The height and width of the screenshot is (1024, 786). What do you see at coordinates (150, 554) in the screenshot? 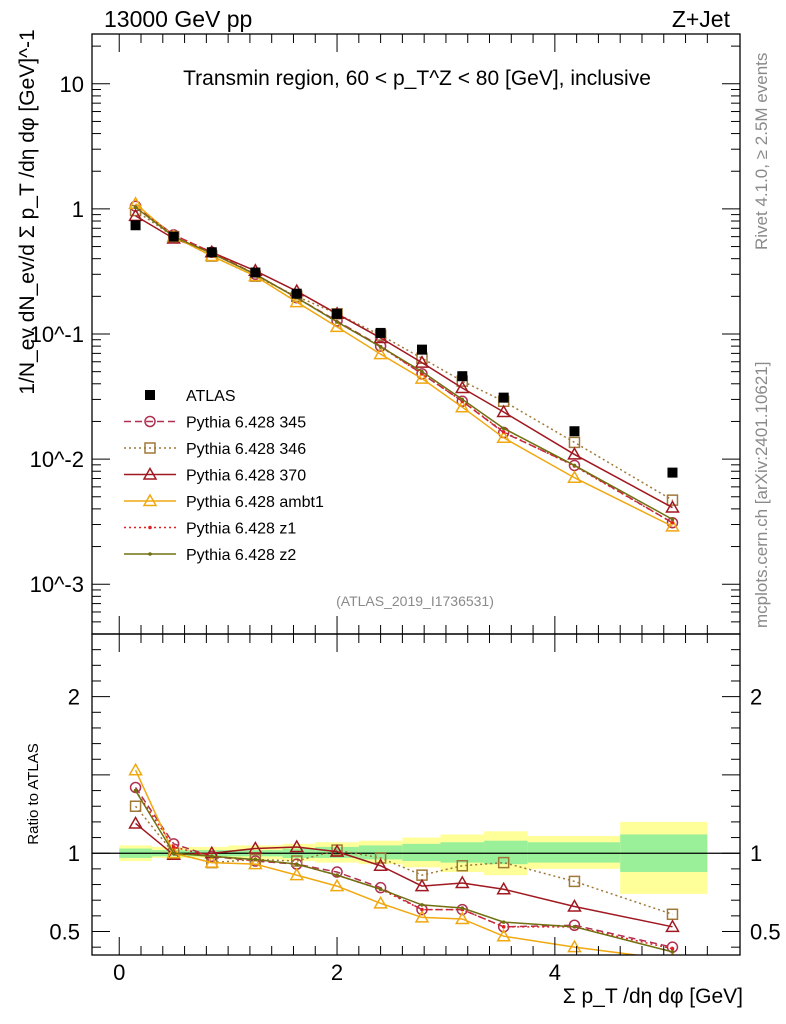
I see `legend-marker-pythia-6-428-z2` at bounding box center [150, 554].